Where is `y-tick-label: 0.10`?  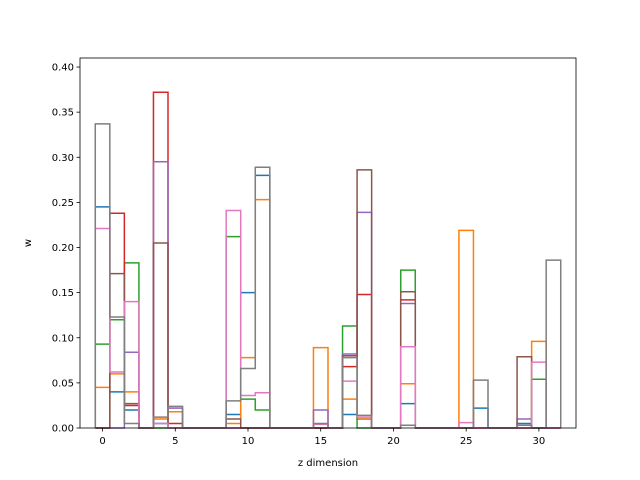 y-tick-label: 0.10 is located at coordinates (63, 338).